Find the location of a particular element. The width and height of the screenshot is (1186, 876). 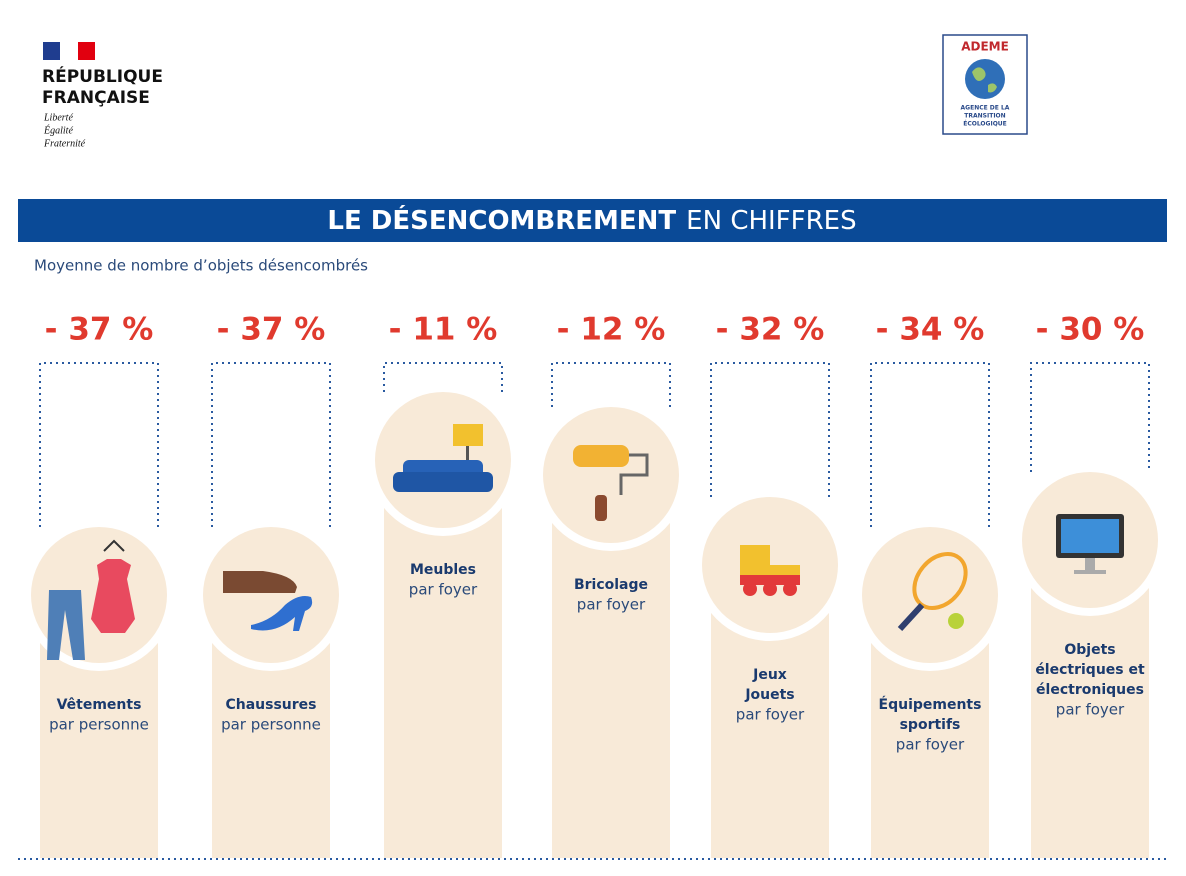

banner-rest: EN CHIFFRES is located at coordinates (771, 221).